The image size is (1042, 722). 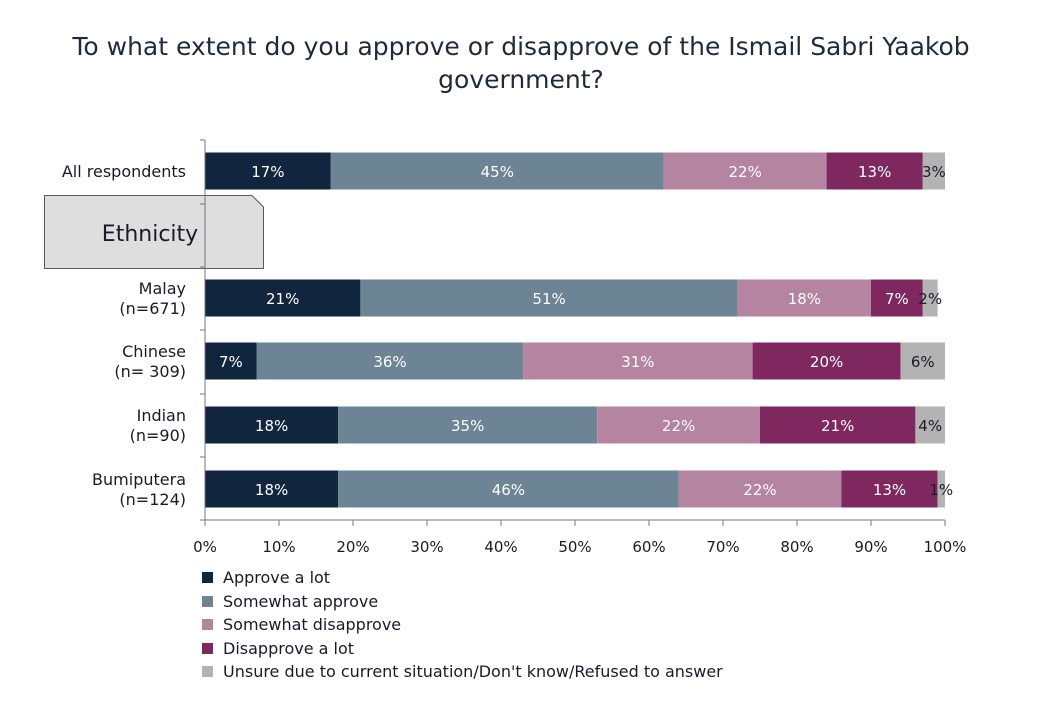 I want to click on x-tick-label: 80%, so click(x=796, y=547).